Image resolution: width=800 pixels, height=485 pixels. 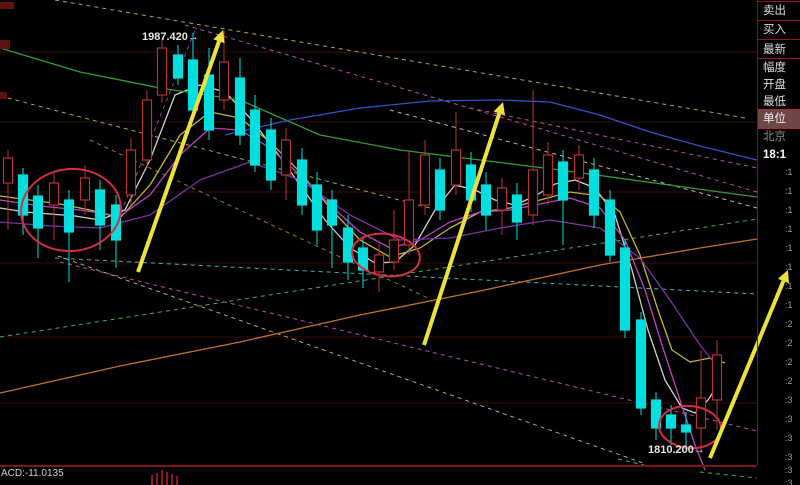 What do you see at coordinates (613, 138) in the screenshot?
I see `channel-magenta-2-dashed-line` at bounding box center [613, 138].